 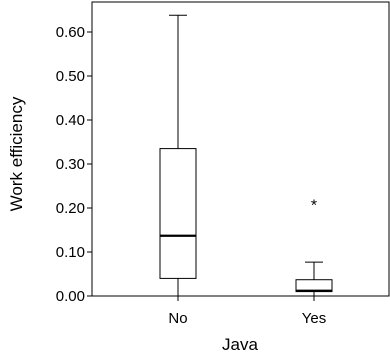 I want to click on y-tick-label: 0.00, so click(x=70, y=296).